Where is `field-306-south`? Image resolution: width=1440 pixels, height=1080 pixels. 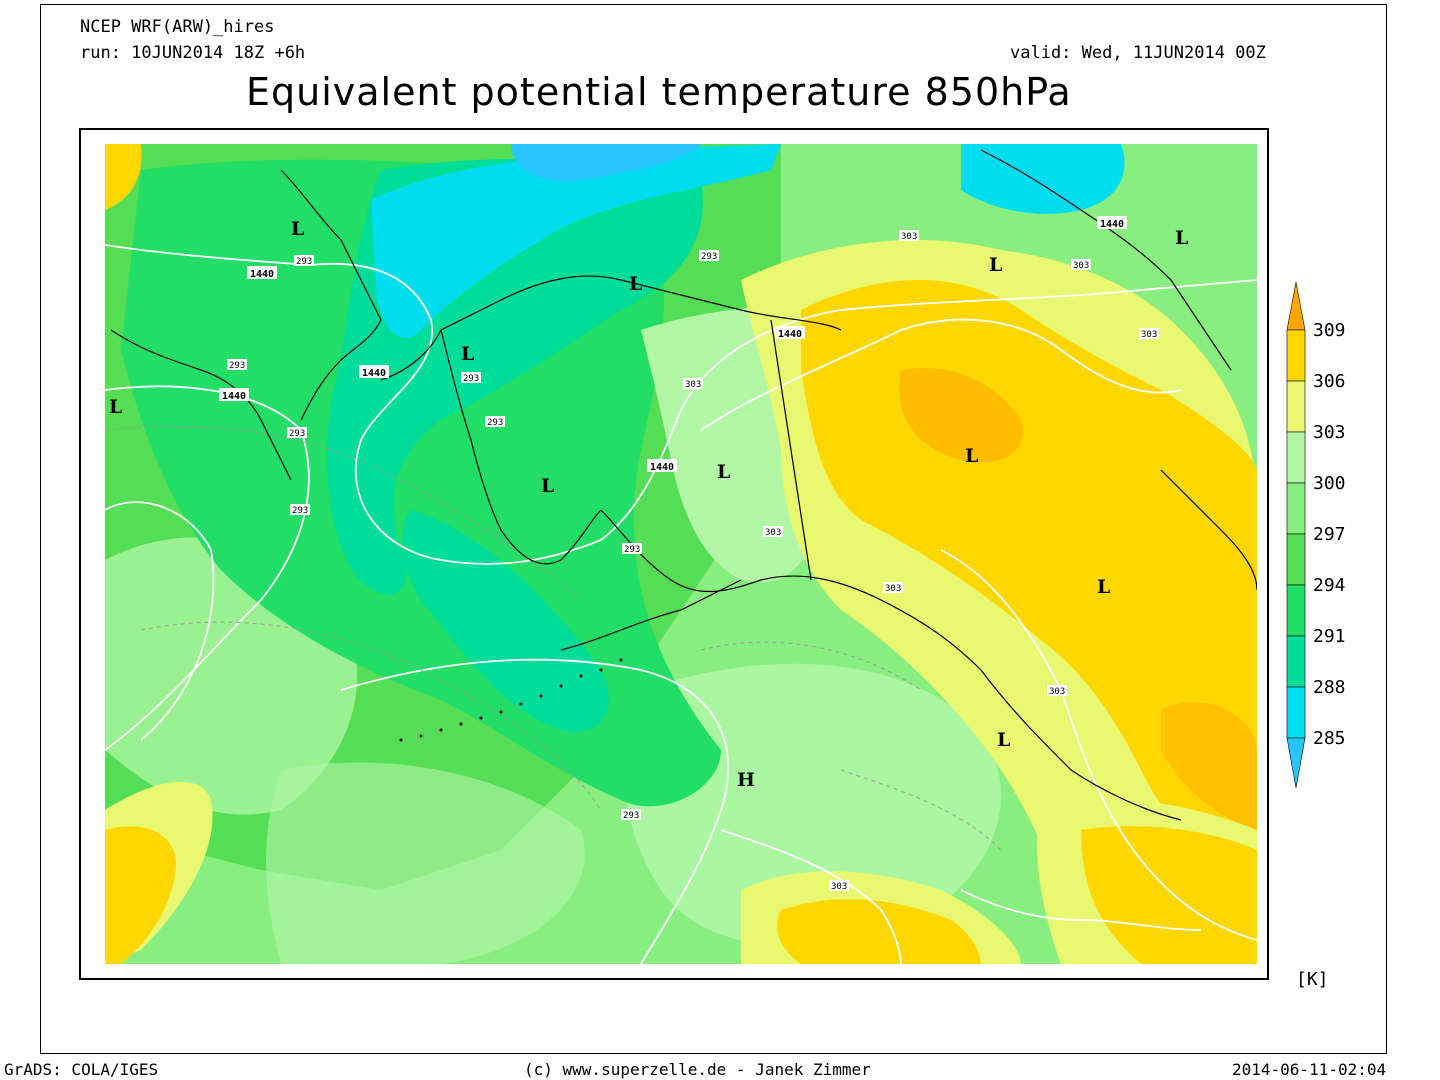
field-306-south is located at coordinates (879, 931).